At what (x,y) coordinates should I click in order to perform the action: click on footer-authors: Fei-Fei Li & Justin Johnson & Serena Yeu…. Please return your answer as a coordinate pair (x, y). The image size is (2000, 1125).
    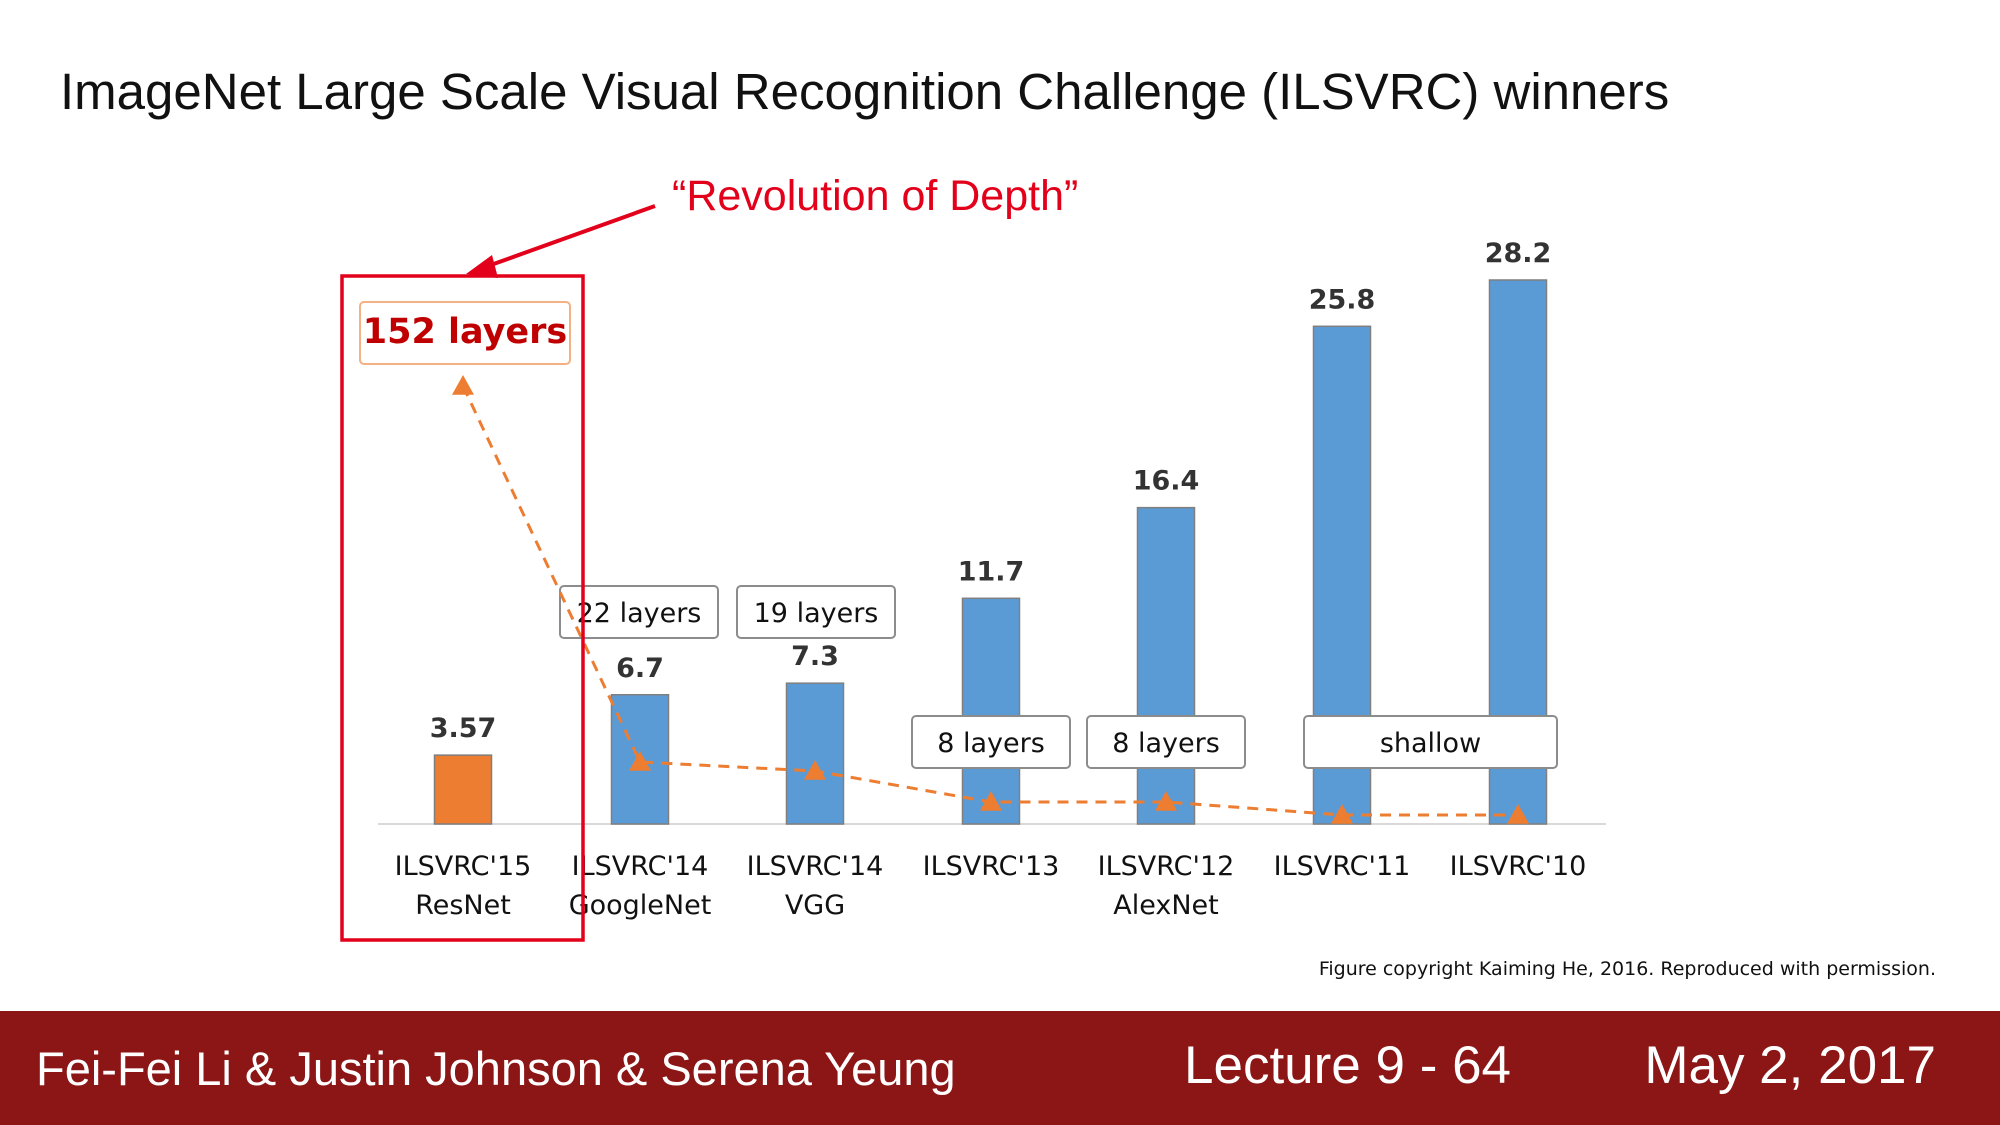
    Looking at the image, I should click on (496, 1068).